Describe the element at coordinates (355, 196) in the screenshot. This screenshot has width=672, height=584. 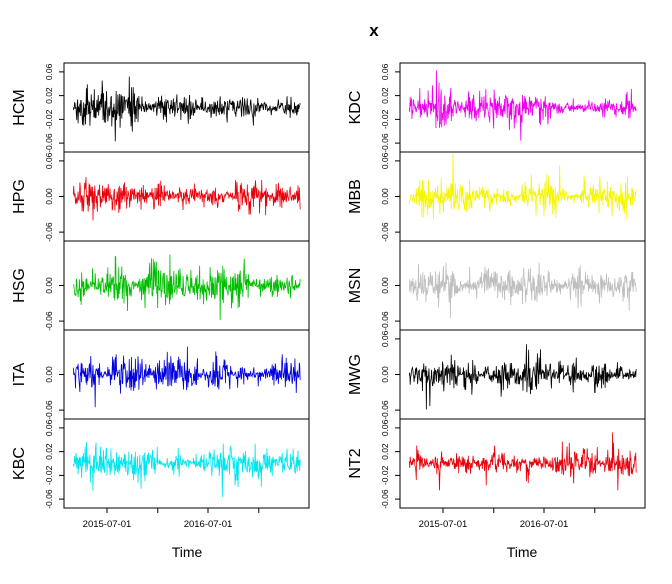
I see `y-axis-label-mbb: MBB` at that location.